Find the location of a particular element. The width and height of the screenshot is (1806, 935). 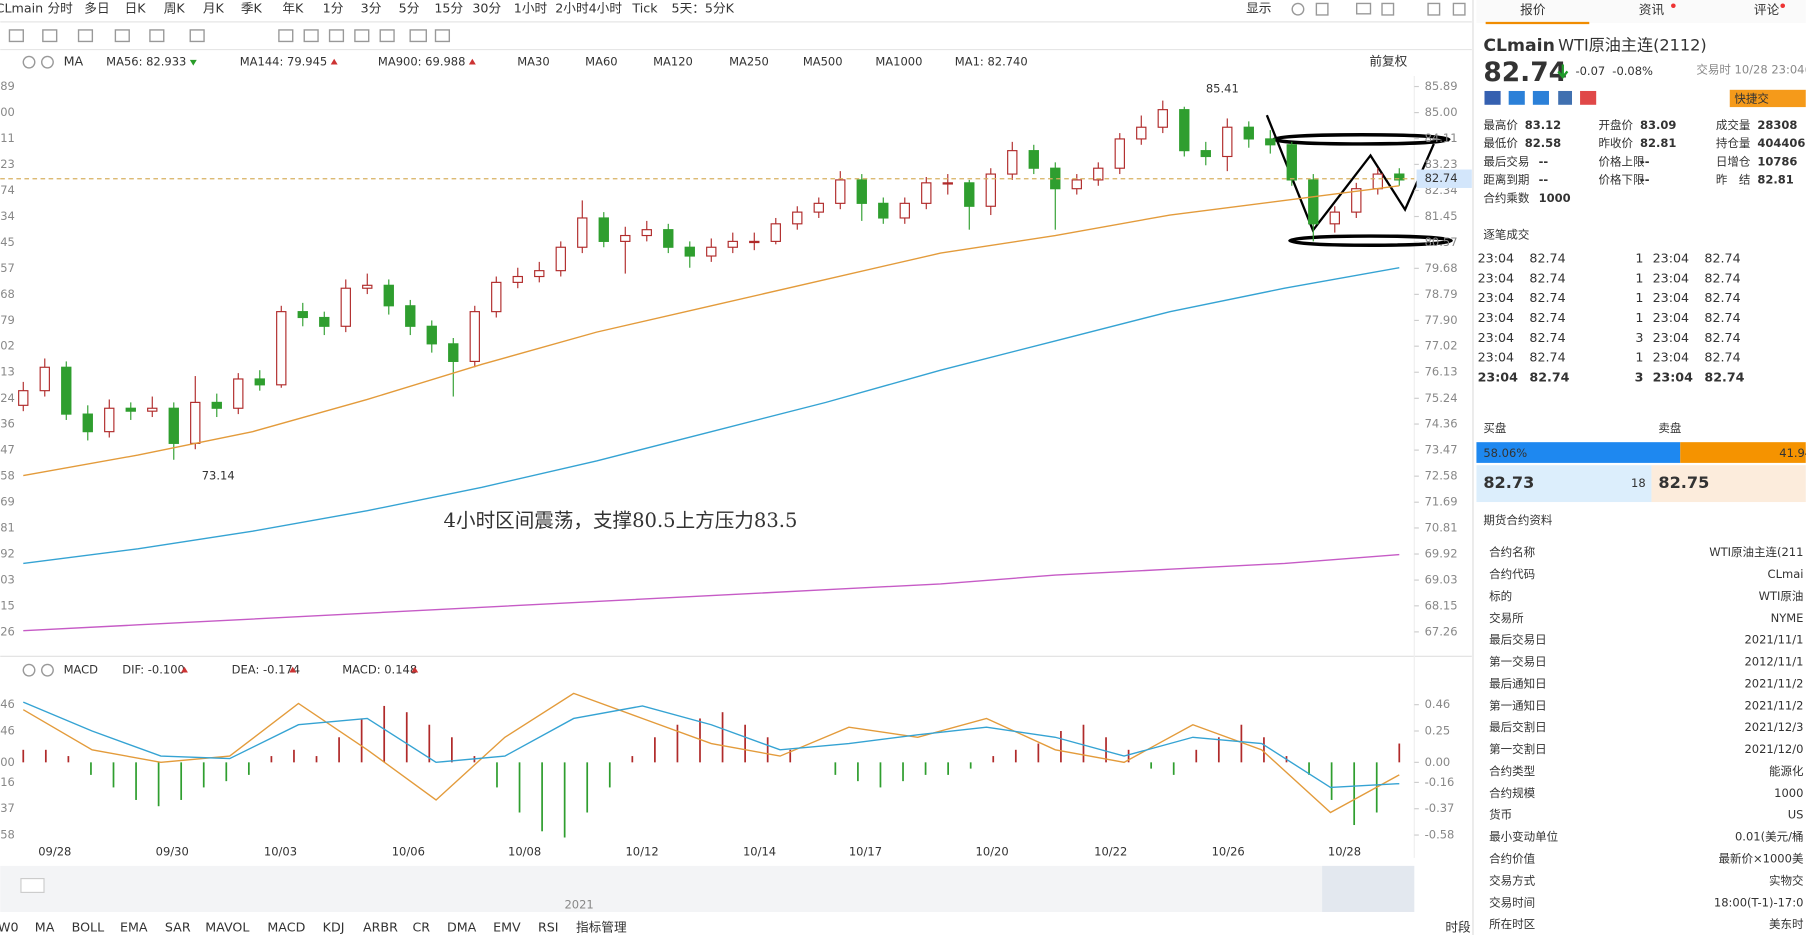

period-tab: 1小时 is located at coordinates (531, 8).